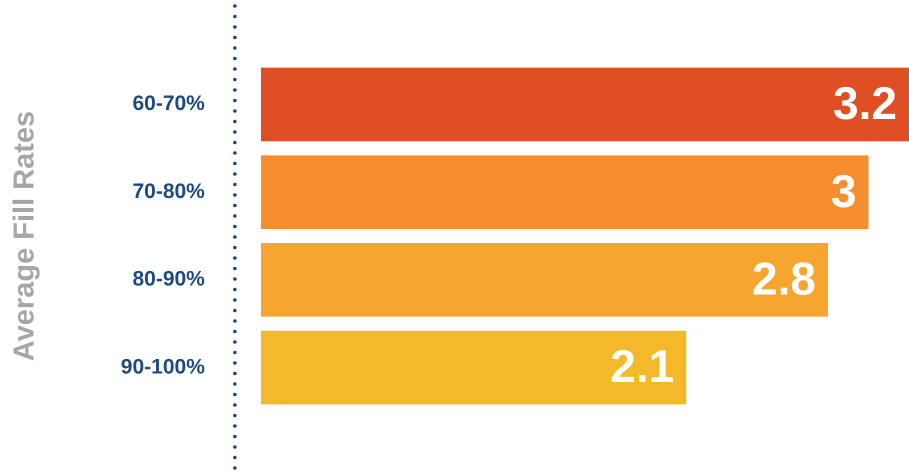 The width and height of the screenshot is (909, 472). Describe the element at coordinates (163, 366) in the screenshot. I see `y-tick-label: 90-100%` at that location.